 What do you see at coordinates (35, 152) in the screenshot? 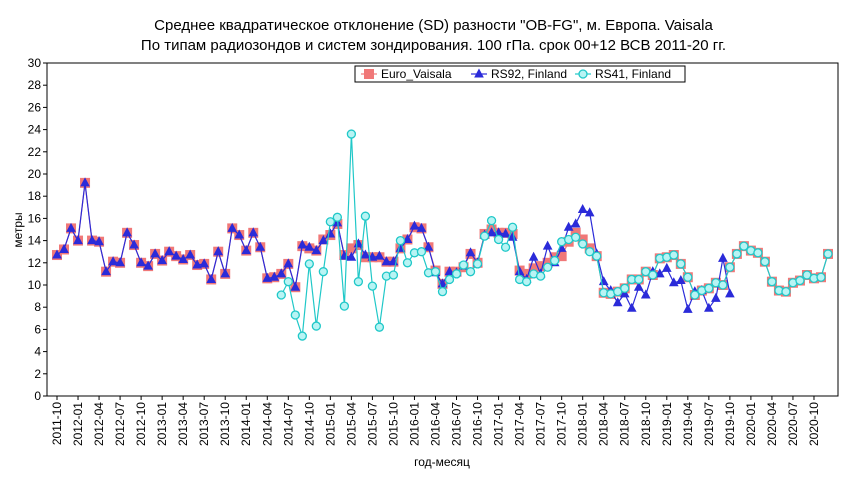
I see `y-tick-label: 22` at bounding box center [35, 152].